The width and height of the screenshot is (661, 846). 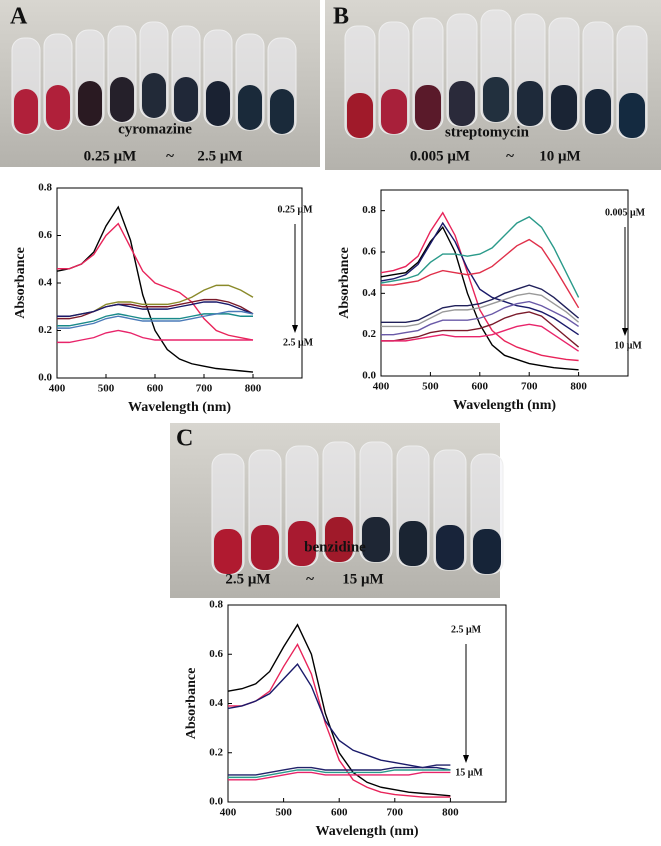 What do you see at coordinates (335, 547) in the screenshot?
I see `compound-label: benzidine` at bounding box center [335, 547].